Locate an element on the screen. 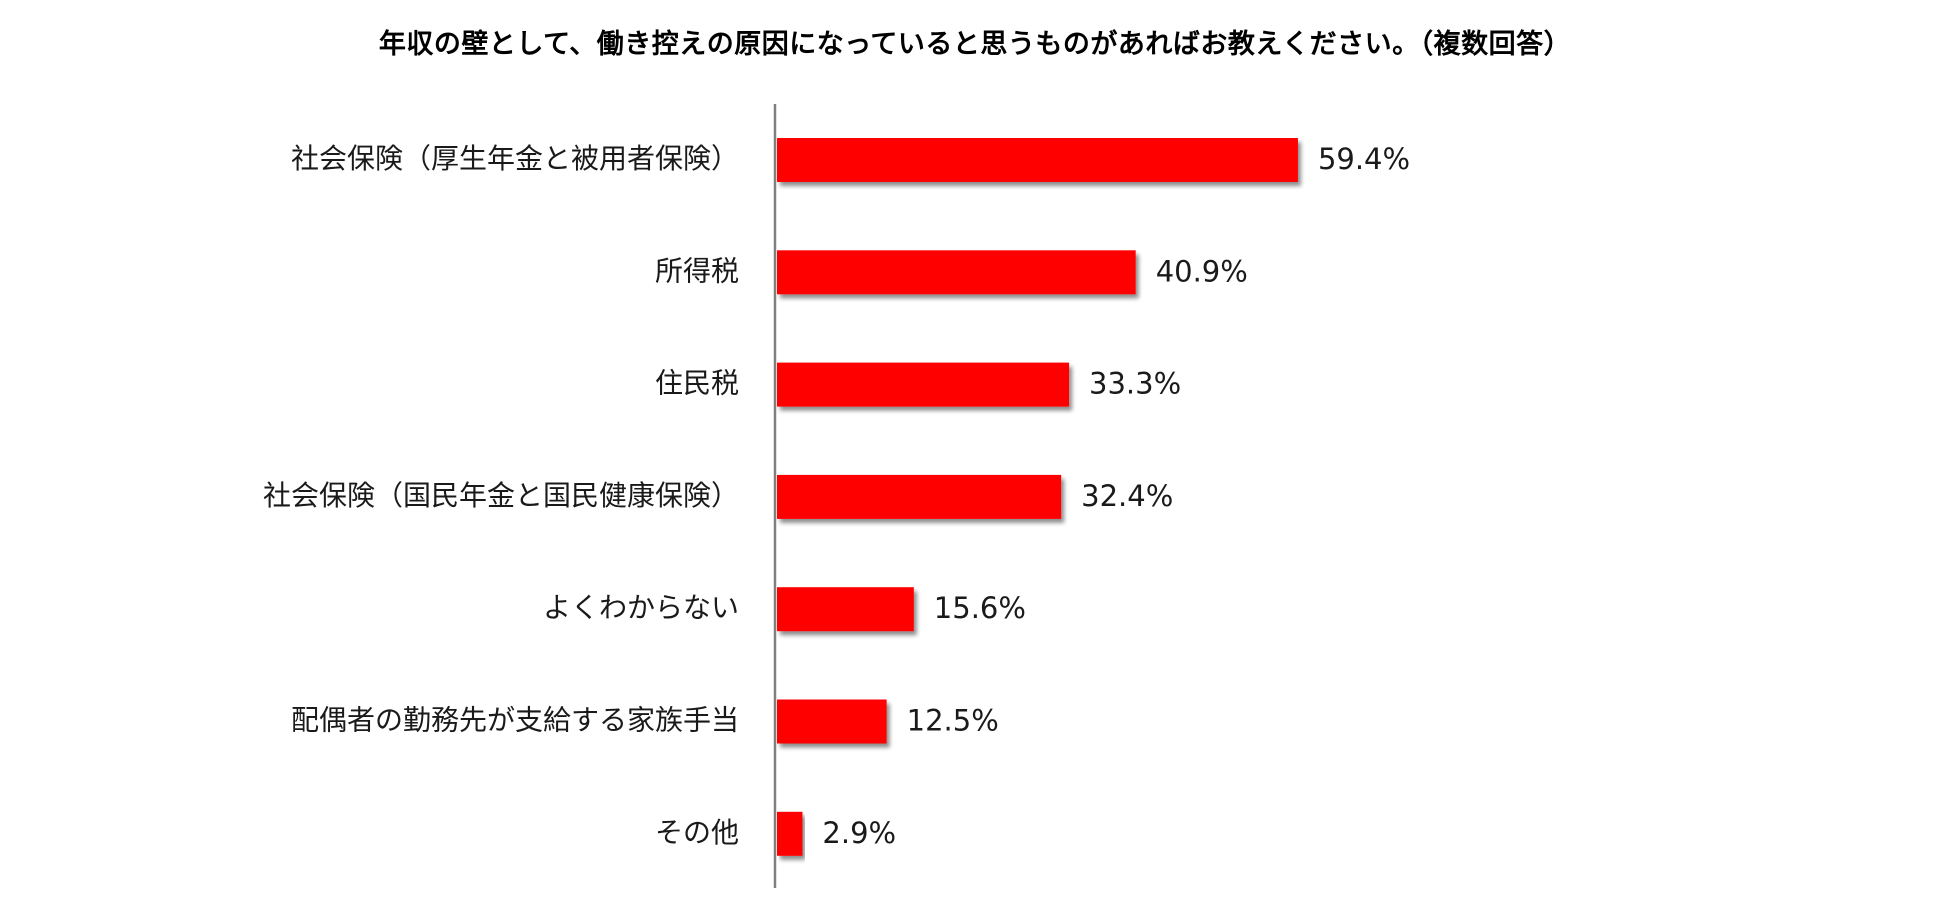  category-label: よくわからない is located at coordinates (641, 607).